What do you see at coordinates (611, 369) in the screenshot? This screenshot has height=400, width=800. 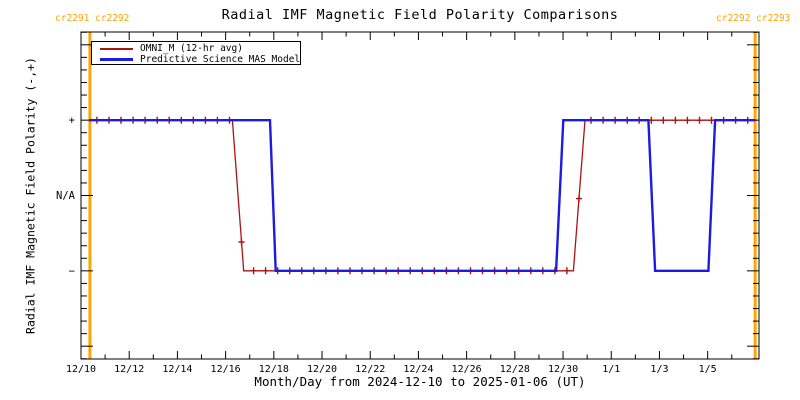 I see `x-tick-label: 1/1` at bounding box center [611, 369].